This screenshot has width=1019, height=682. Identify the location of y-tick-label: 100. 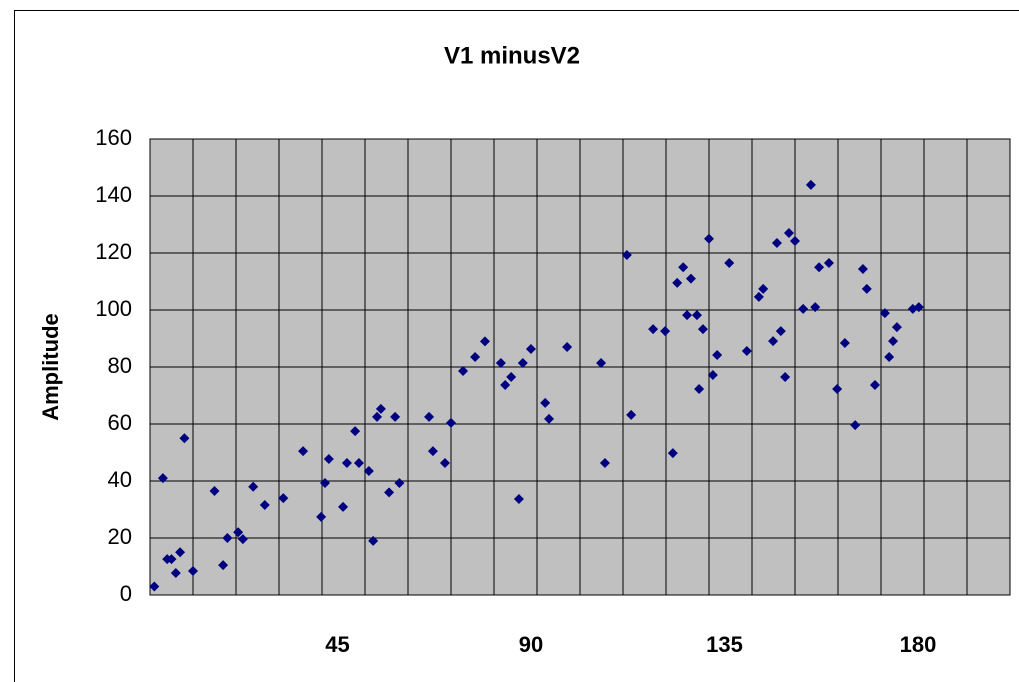
(113, 308).